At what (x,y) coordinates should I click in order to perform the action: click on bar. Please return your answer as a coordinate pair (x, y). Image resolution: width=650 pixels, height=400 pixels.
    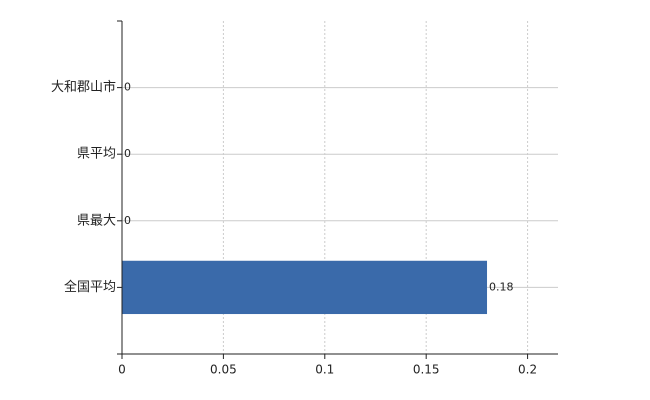
    Looking at the image, I should click on (305, 287).